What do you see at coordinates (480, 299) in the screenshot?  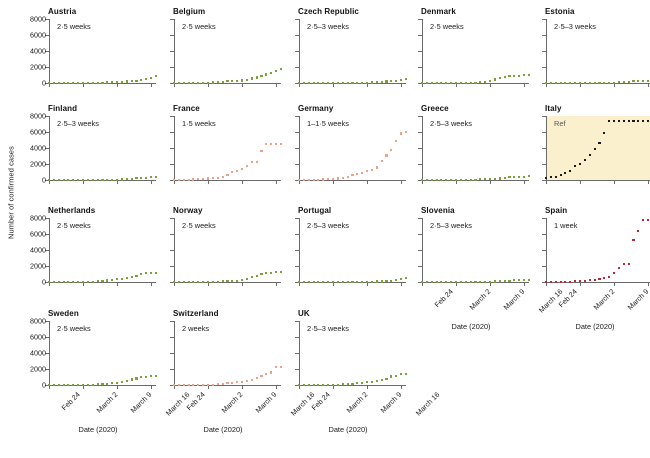 I see `x-tick-label: March 2` at bounding box center [480, 299].